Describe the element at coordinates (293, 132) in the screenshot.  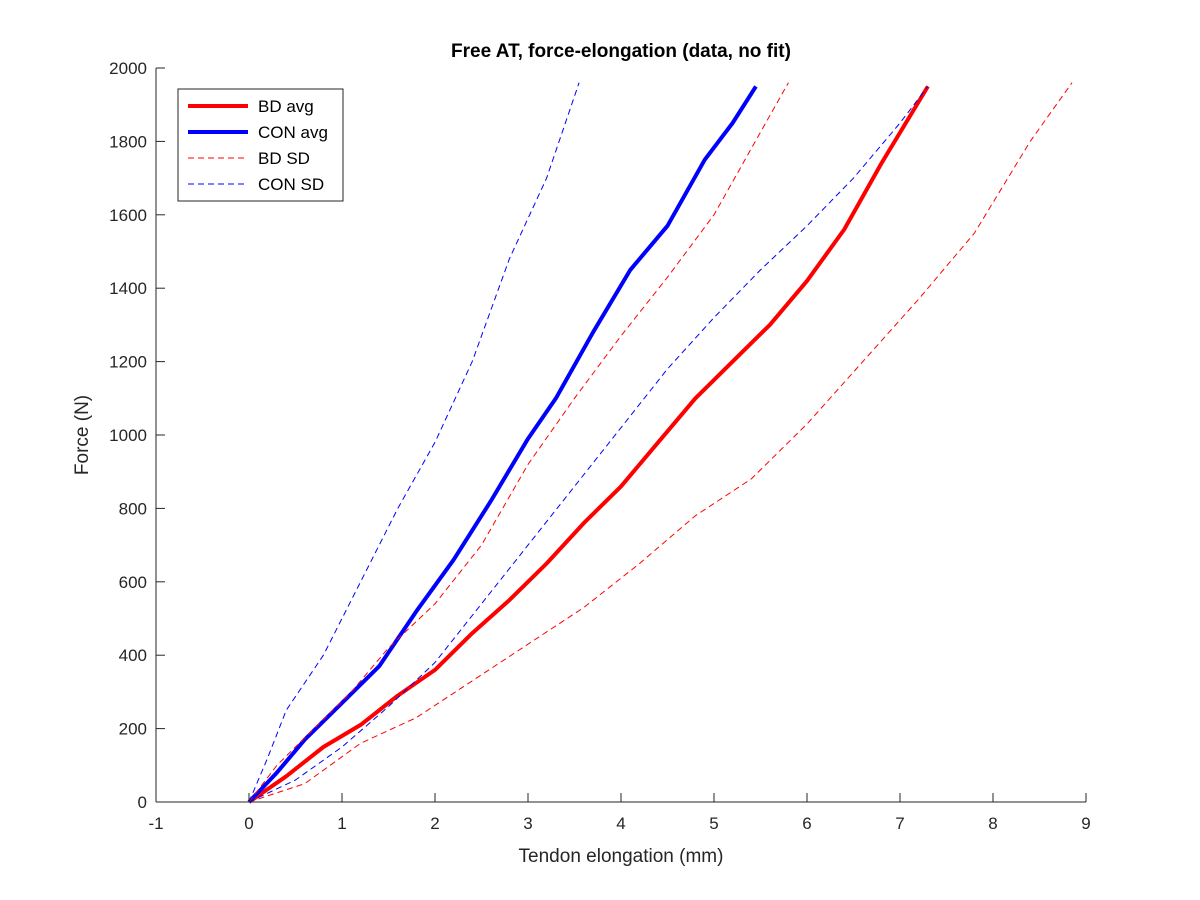
I see `legend-label: CON avg` at that location.